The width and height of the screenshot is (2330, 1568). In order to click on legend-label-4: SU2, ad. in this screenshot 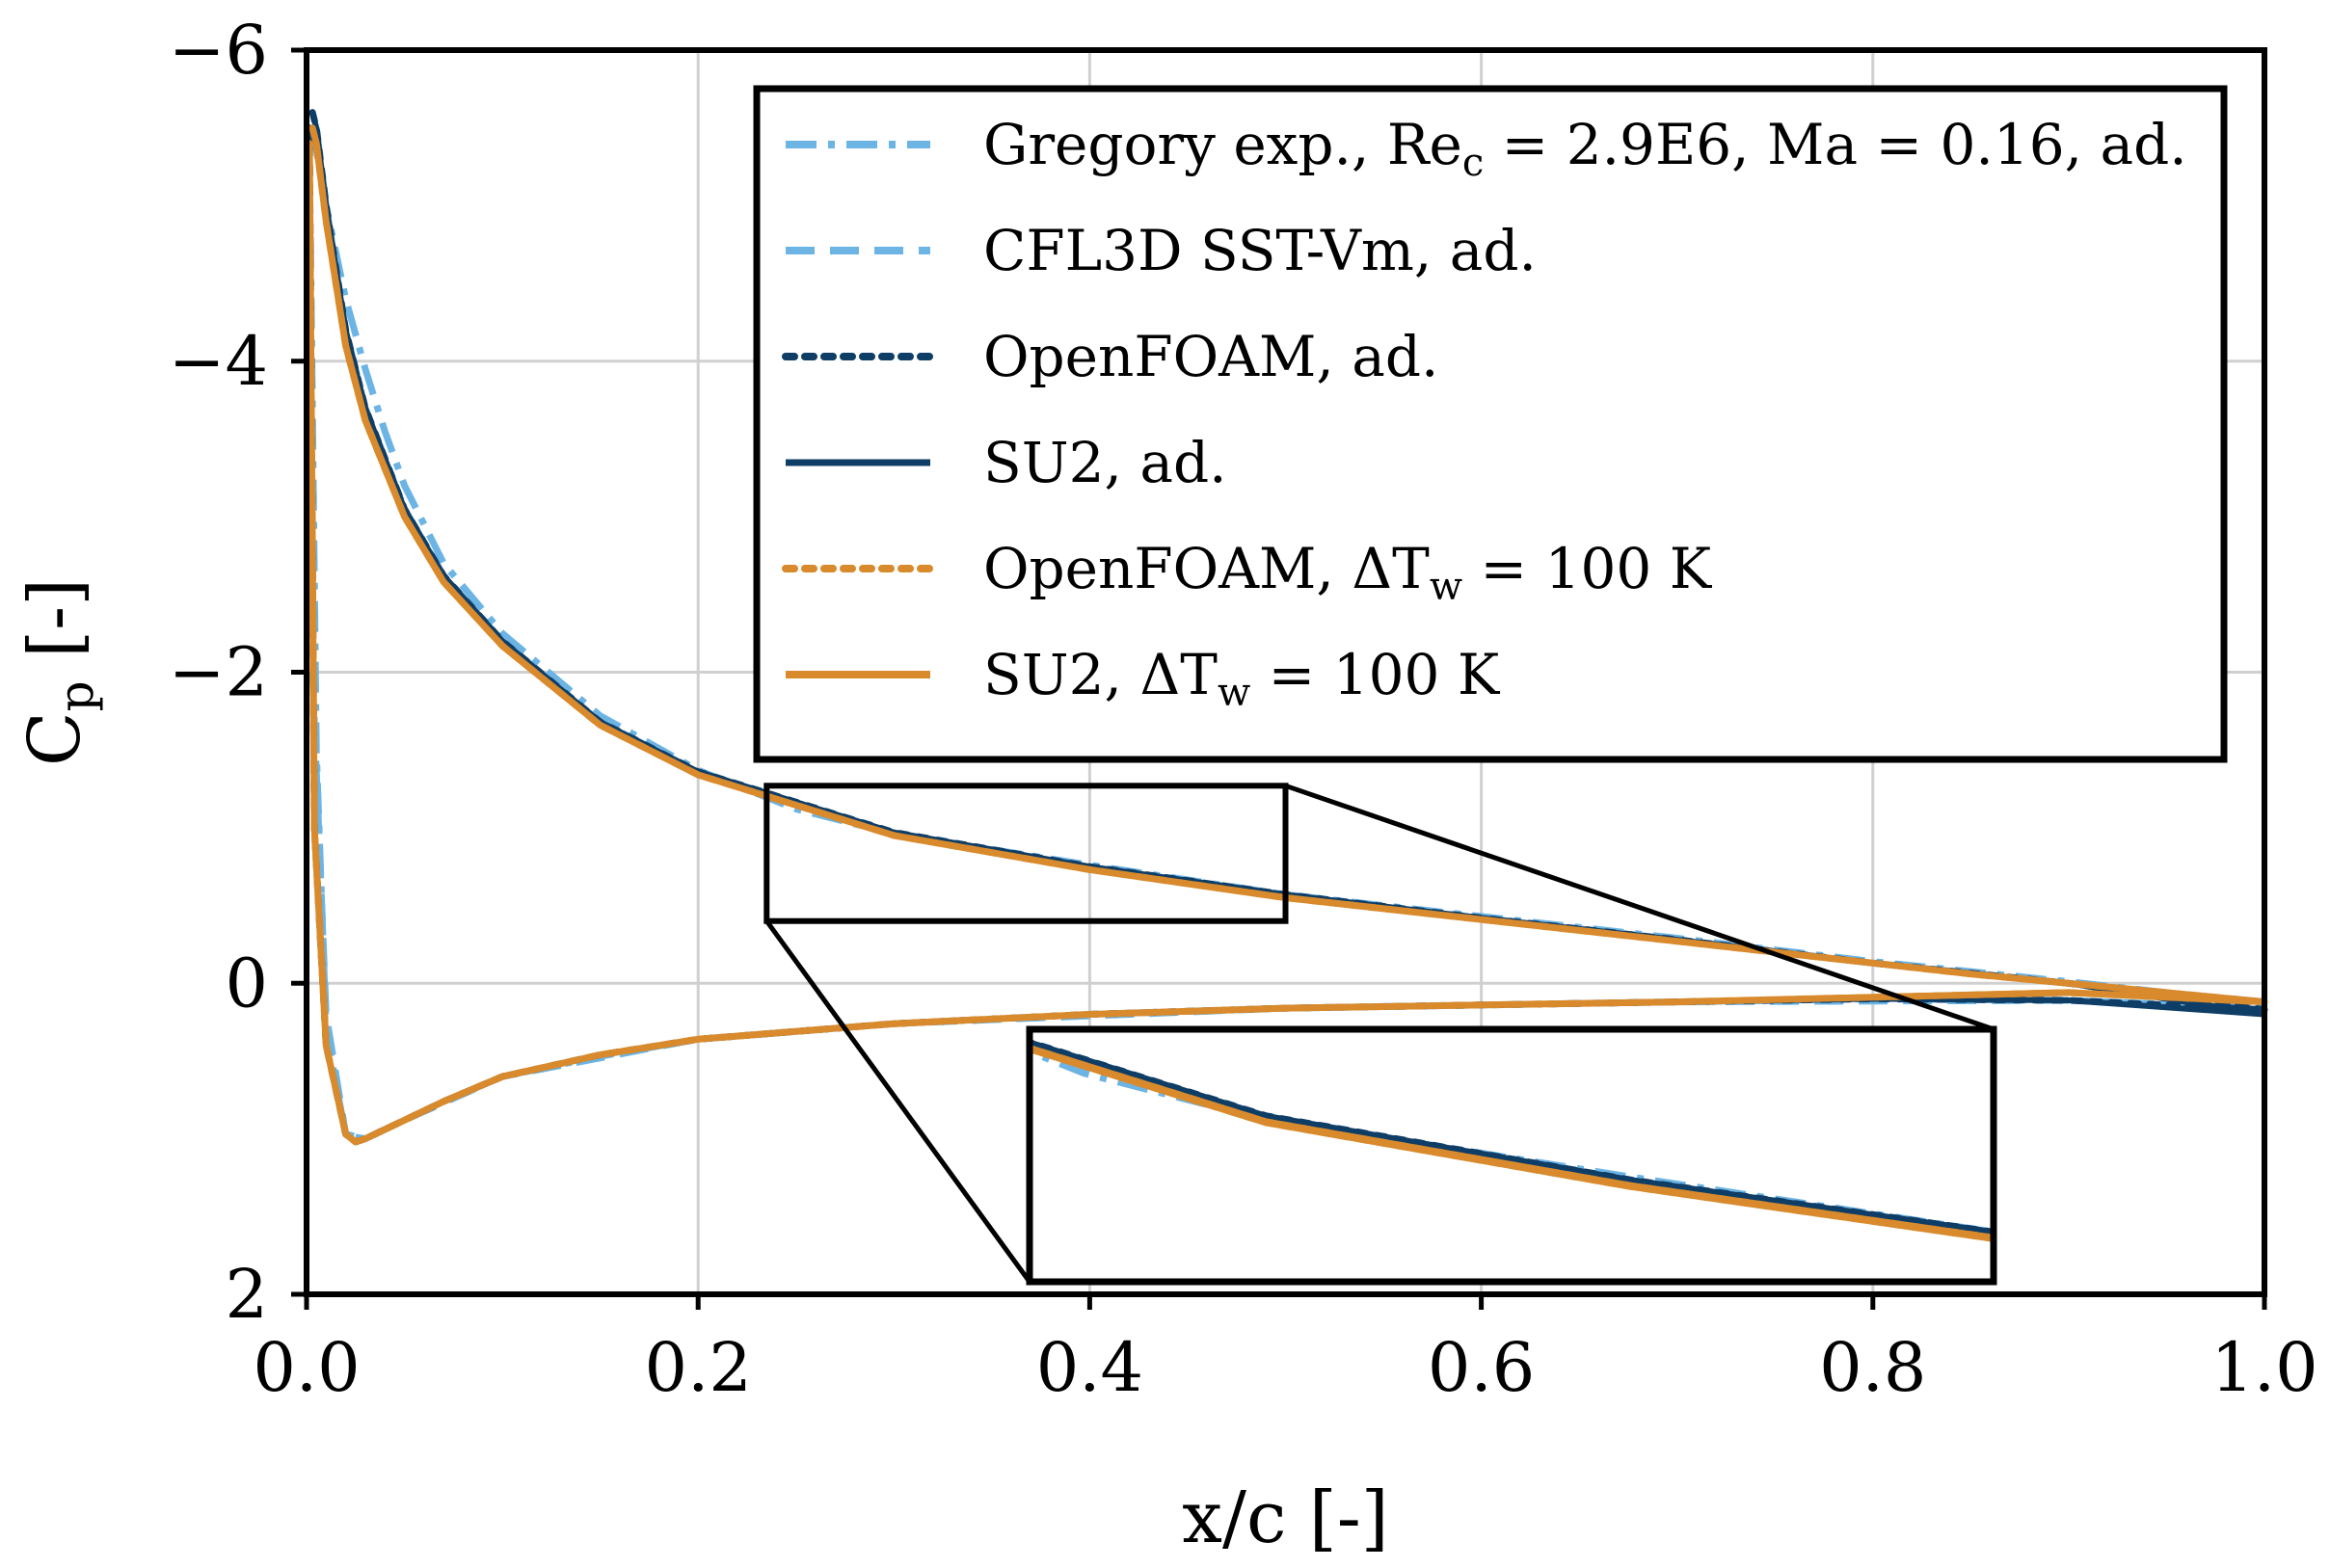, I will do `click(1105, 463)`.